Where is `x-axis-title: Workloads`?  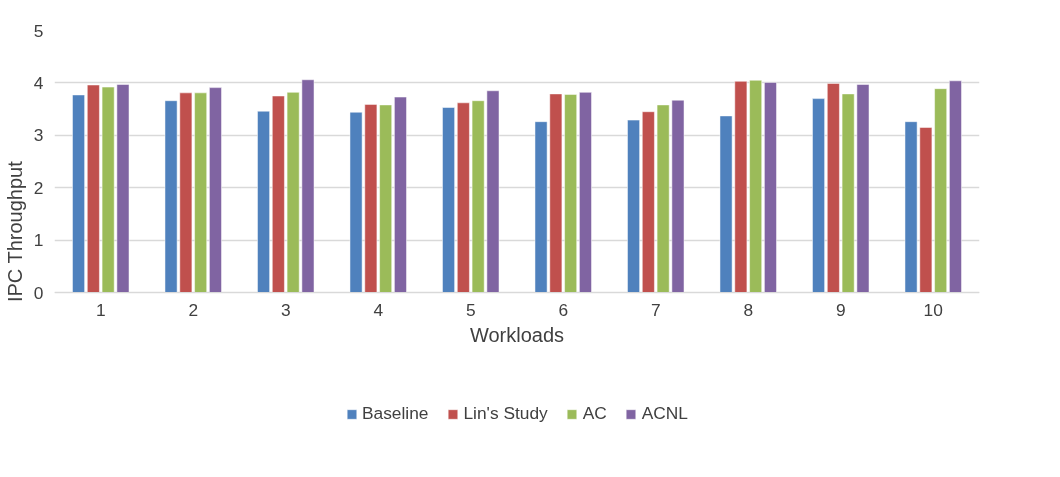
x-axis-title: Workloads is located at coordinates (517, 334).